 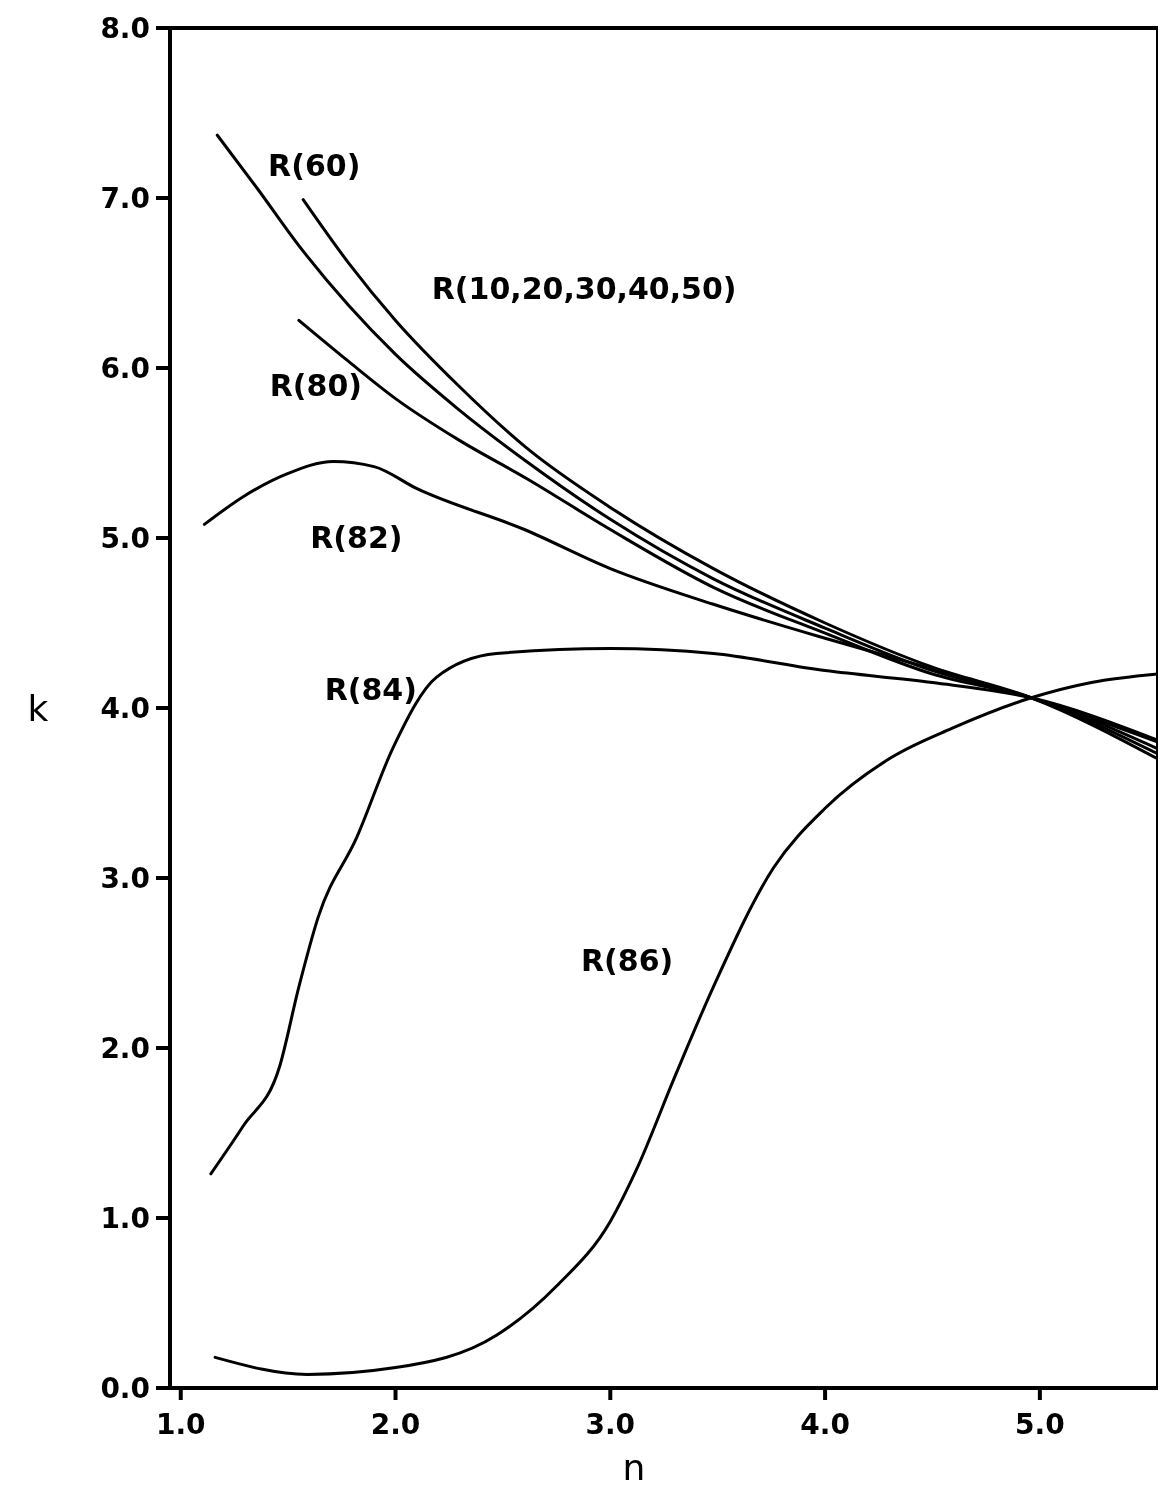 What do you see at coordinates (125, 878) in the screenshot?
I see `y-tick-label: 3.0` at bounding box center [125, 878].